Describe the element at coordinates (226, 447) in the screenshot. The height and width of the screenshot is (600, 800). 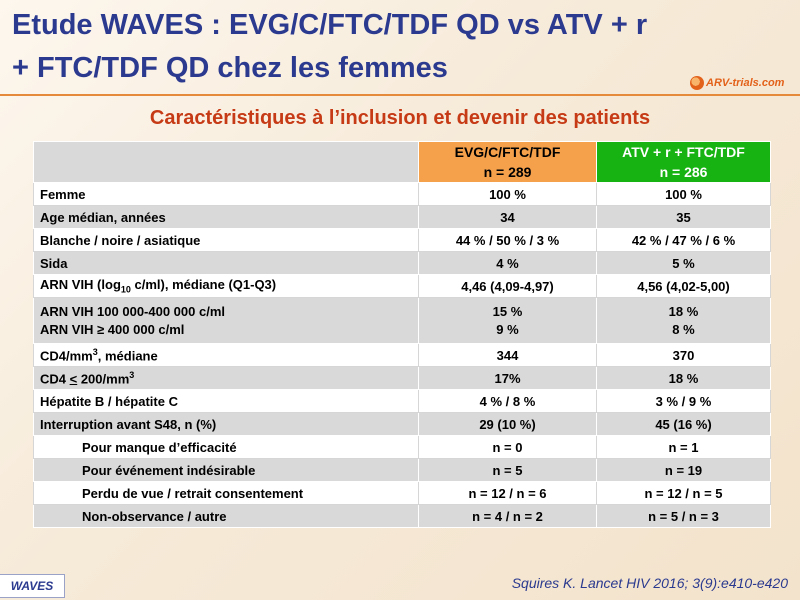
I see `row-label: Pour manque d’efficacité` at that location.